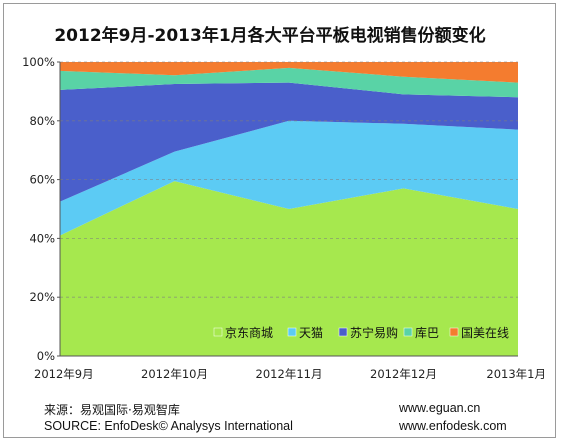 The height and width of the screenshot is (443, 561). Describe the element at coordinates (38, 62) in the screenshot. I see `y-tick-label: 100%` at that location.